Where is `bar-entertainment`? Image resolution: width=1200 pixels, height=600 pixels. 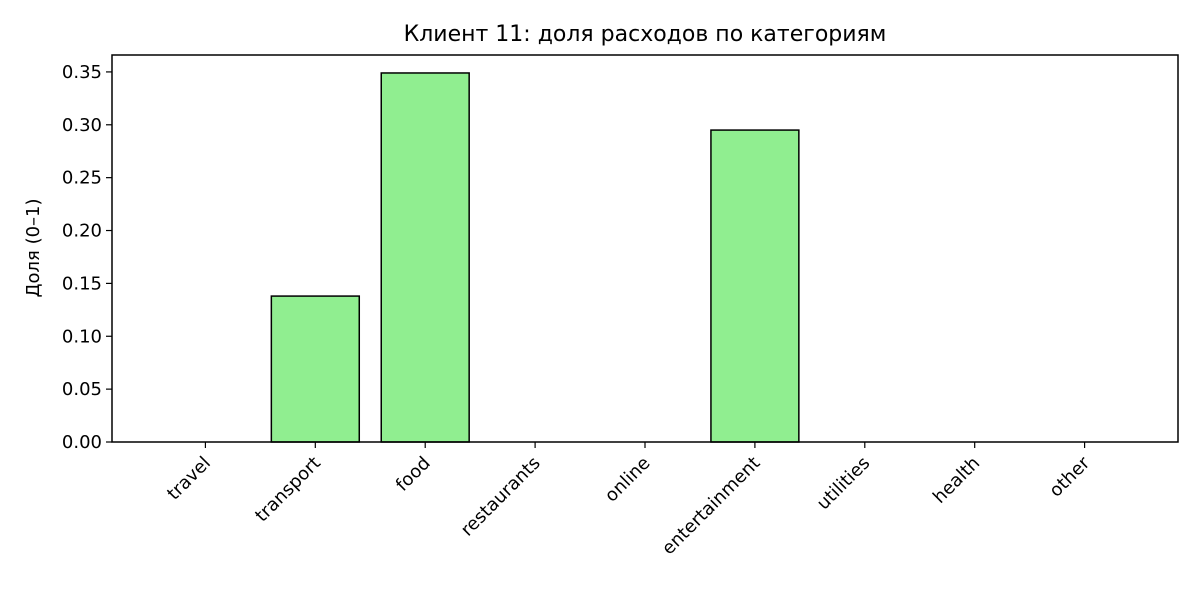 bar-entertainment is located at coordinates (755, 286).